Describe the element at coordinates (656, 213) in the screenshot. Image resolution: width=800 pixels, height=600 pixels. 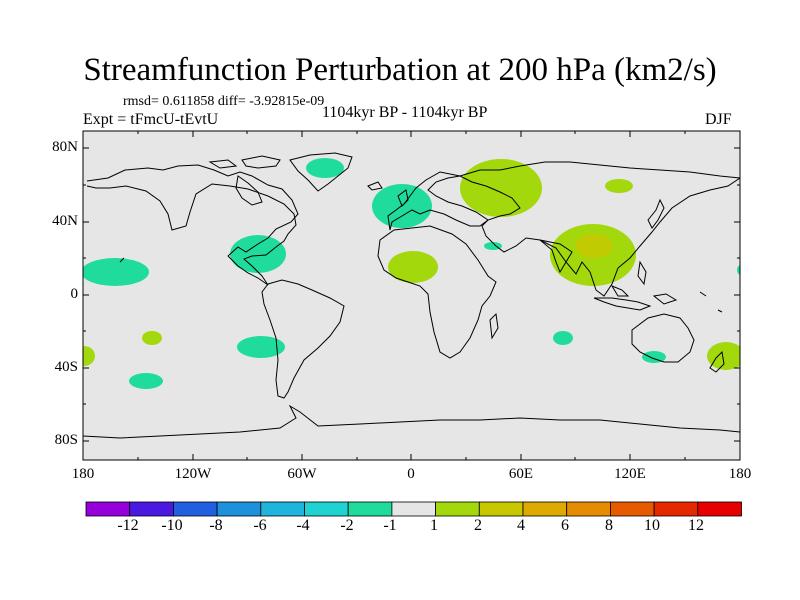
I see `coast-japan` at that location.